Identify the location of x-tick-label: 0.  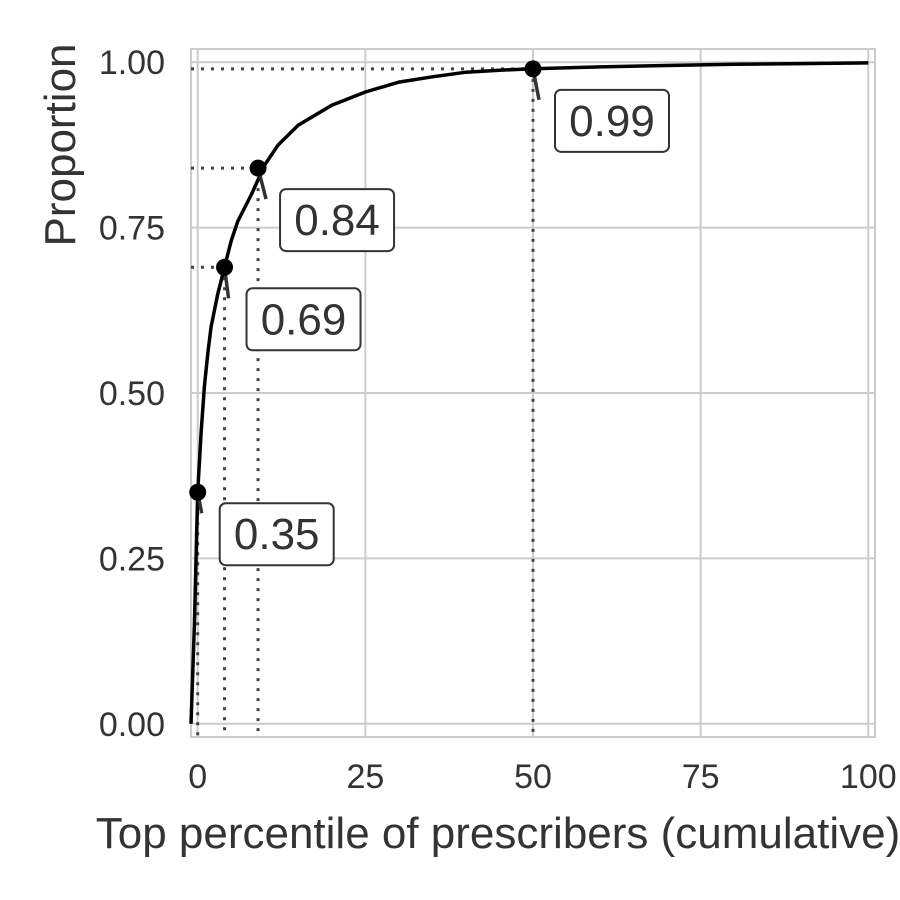
(197, 777).